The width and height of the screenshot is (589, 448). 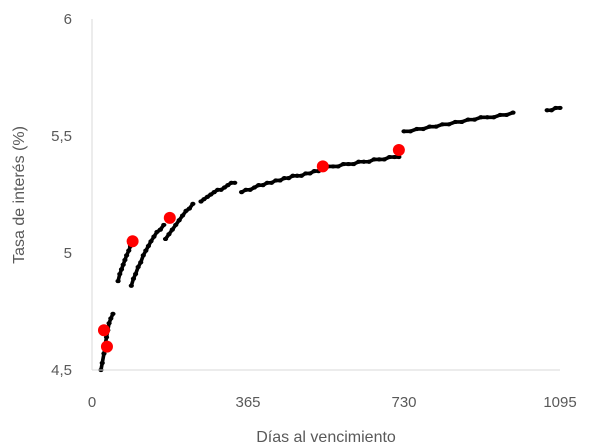 What do you see at coordinates (559, 402) in the screenshot?
I see `x-tick-label: 1095` at bounding box center [559, 402].